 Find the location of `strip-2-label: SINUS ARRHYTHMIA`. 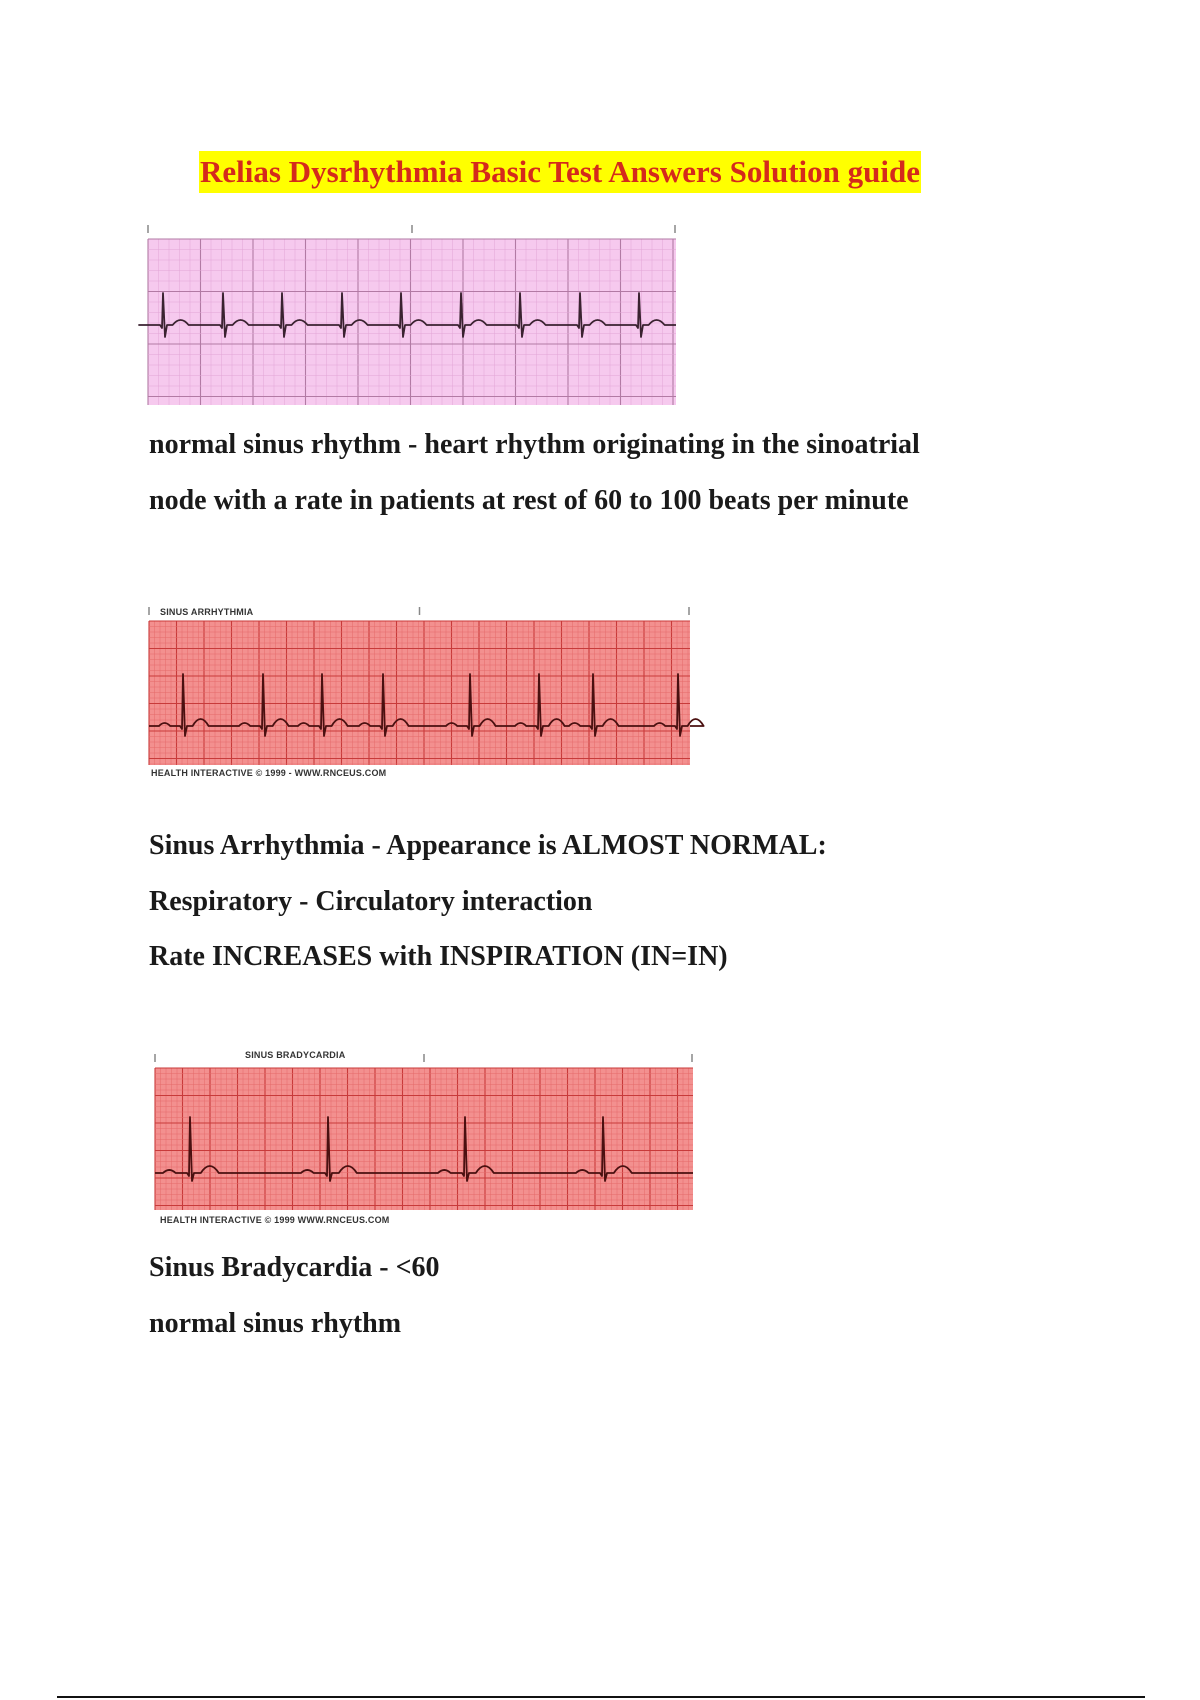

strip-2-label: SINUS ARRHYTHMIA is located at coordinates (207, 612).